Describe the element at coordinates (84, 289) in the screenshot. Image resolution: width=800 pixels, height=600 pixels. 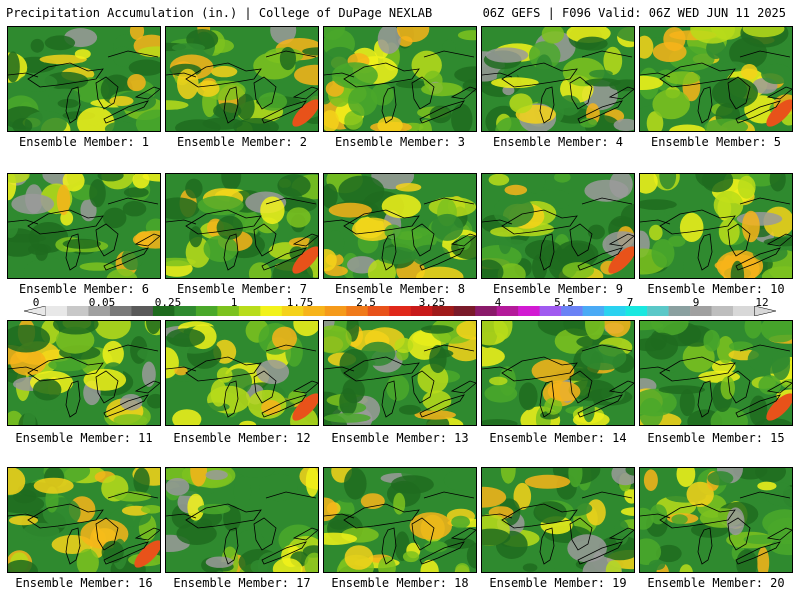
I see `ensemble-member-label: Ensemble Member: 6` at that location.